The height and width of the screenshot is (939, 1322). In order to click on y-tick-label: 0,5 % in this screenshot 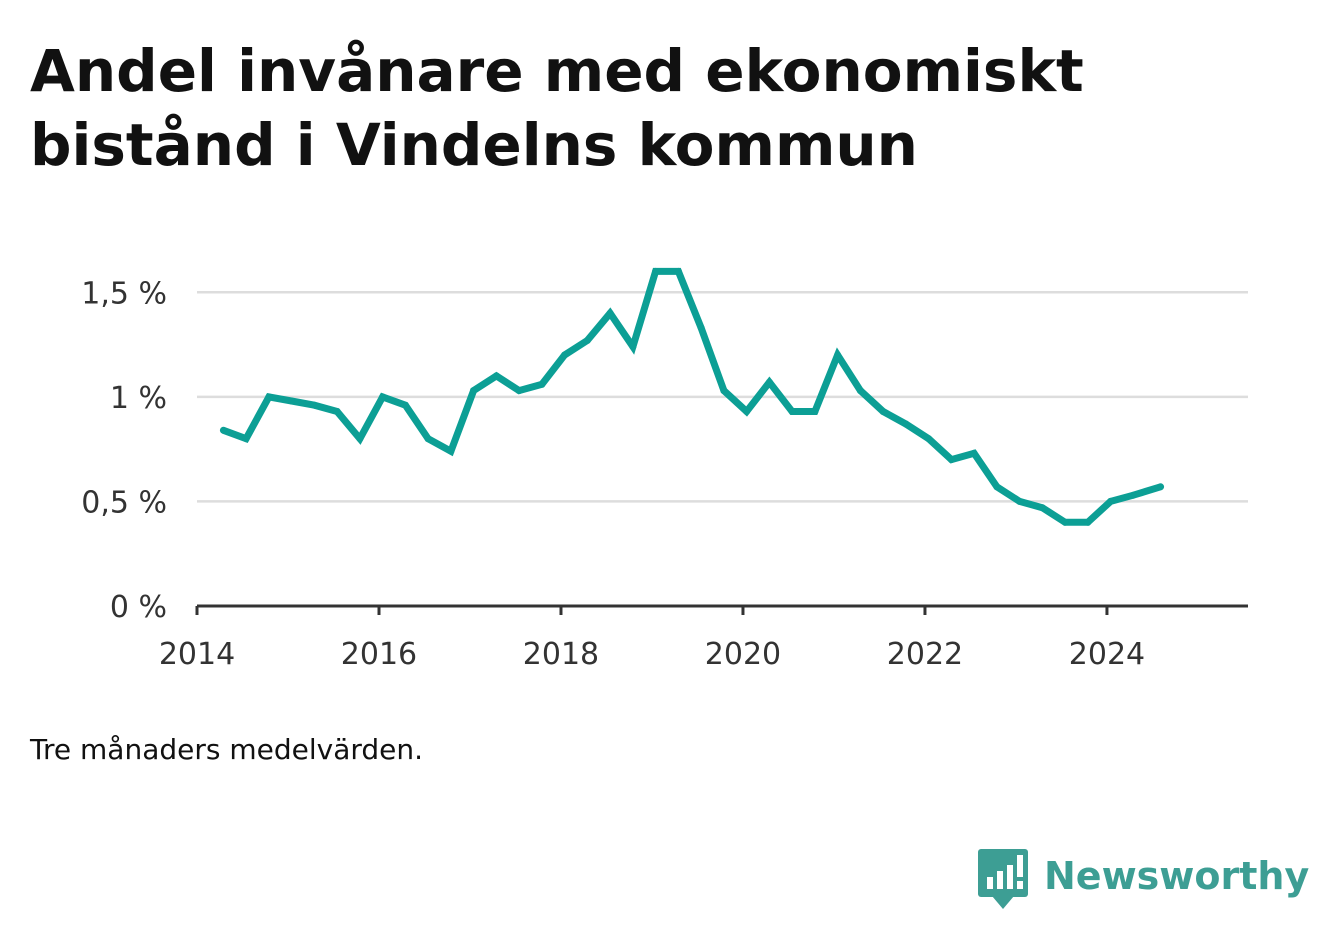, I will do `click(124, 502)`.